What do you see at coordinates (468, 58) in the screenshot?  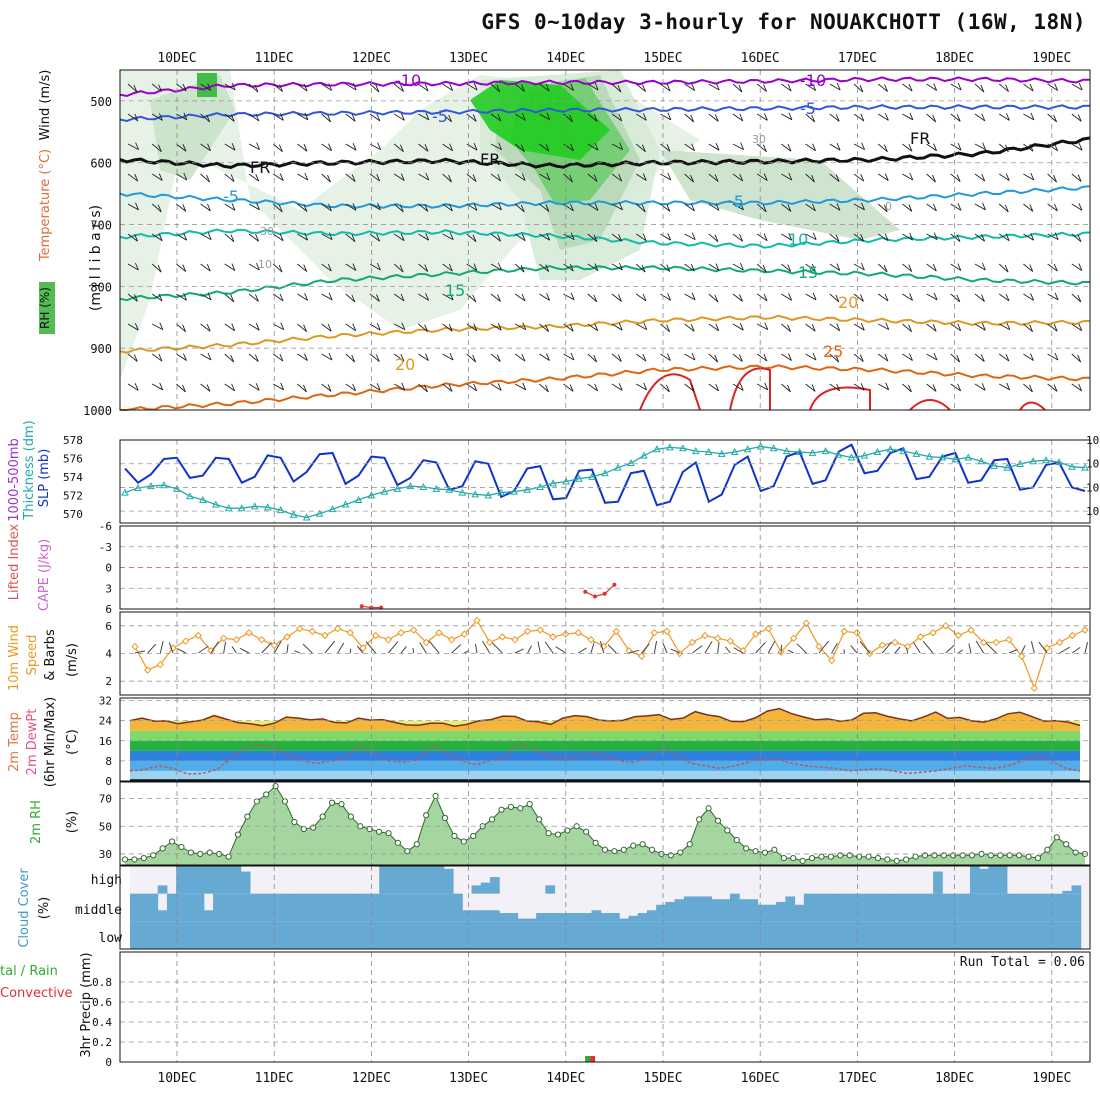 I see `date-label-top: 13DEC` at bounding box center [468, 58].